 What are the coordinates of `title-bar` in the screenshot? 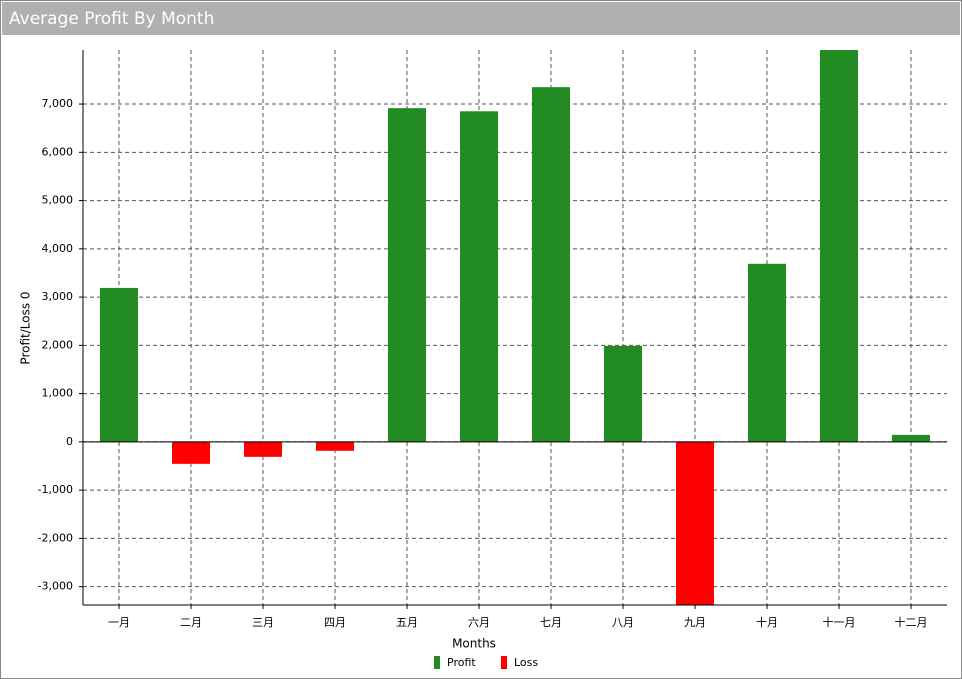 It's located at (481, 18).